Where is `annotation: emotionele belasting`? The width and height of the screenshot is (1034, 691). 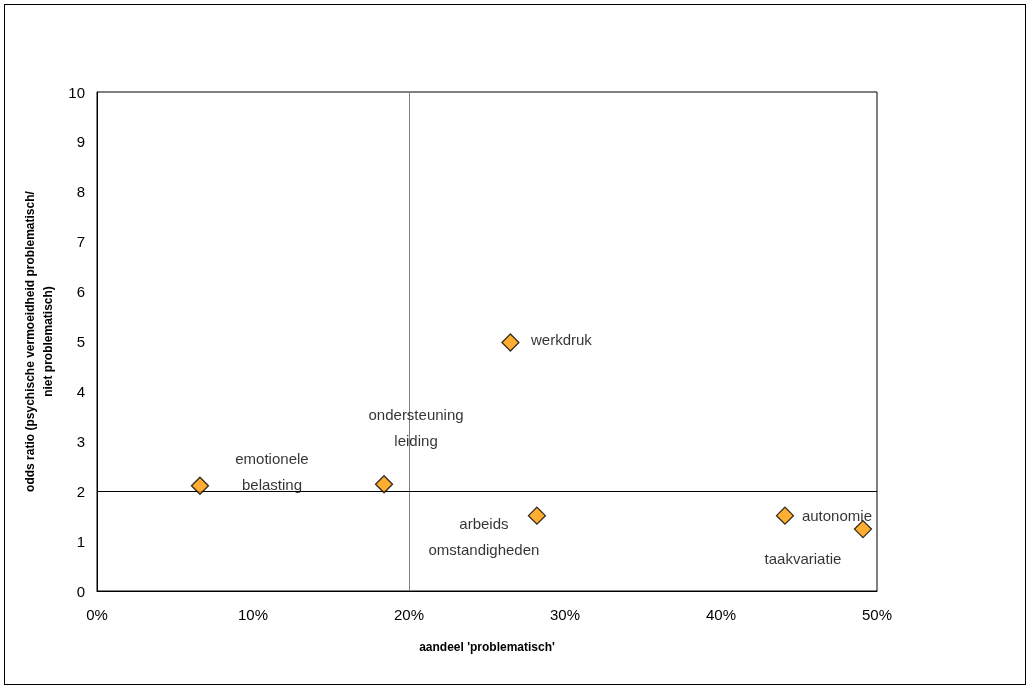
annotation: emotionele belasting is located at coordinates (272, 472).